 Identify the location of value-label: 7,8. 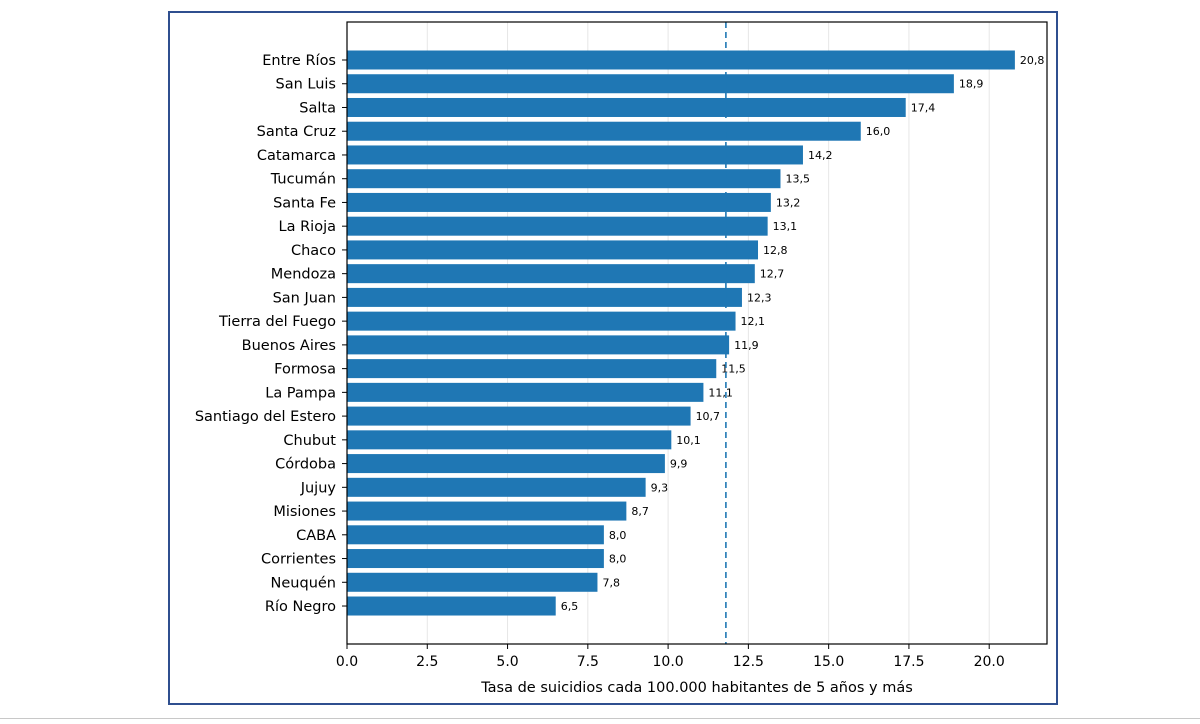
(611, 582).